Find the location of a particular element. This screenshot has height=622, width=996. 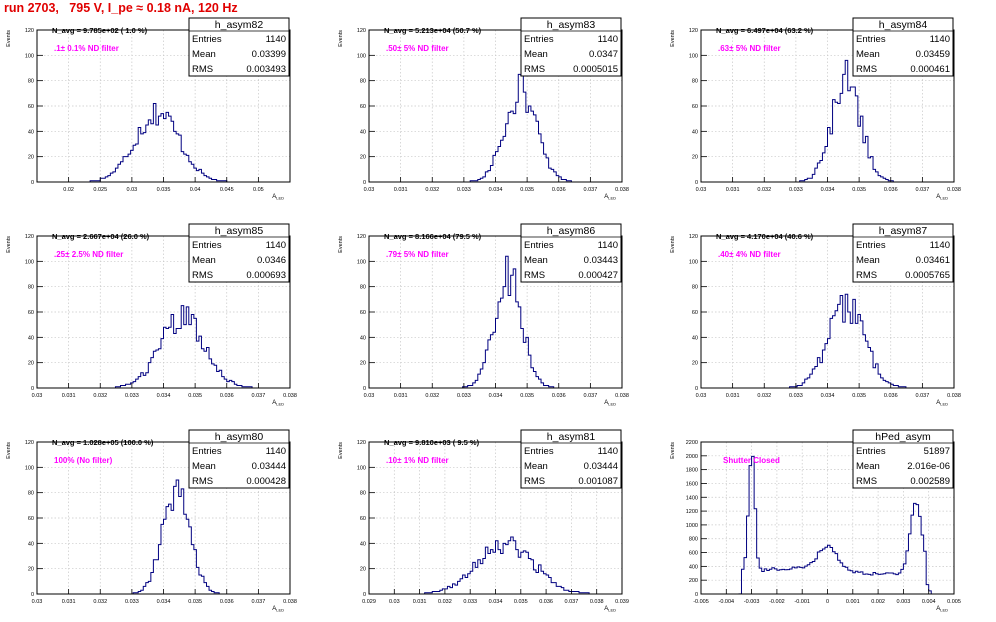

filter-label: .25± 2.5% ND filter is located at coordinates (88, 254).